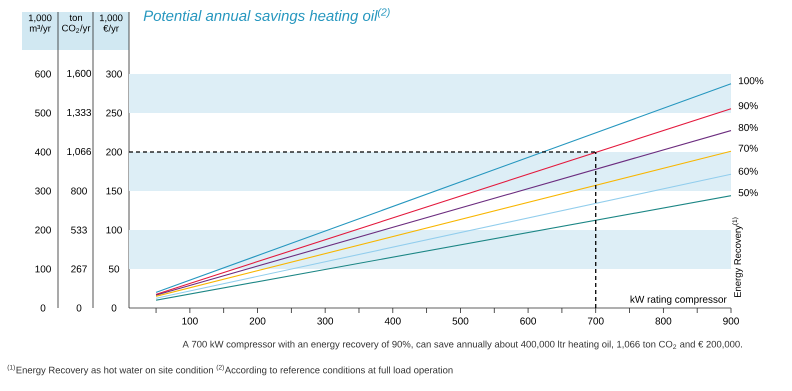 This screenshot has width=792, height=391. What do you see at coordinates (76, 24) in the screenshot?
I see `y2-axis-title: ton CO$_{2}$/yr` at bounding box center [76, 24].